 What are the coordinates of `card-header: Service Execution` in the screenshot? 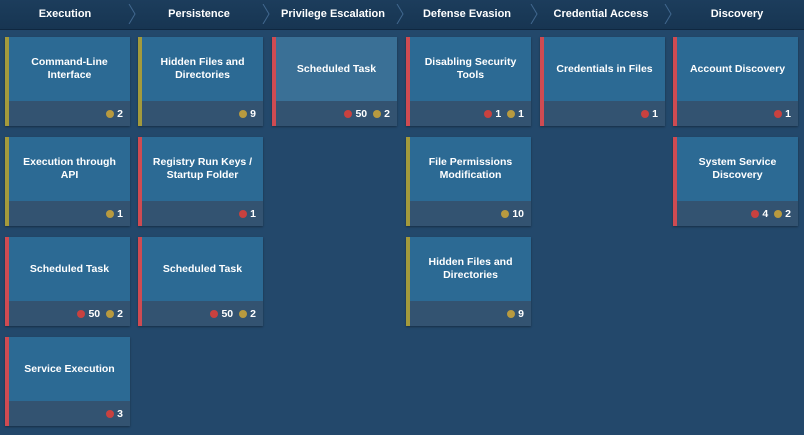 It's located at (69, 369).